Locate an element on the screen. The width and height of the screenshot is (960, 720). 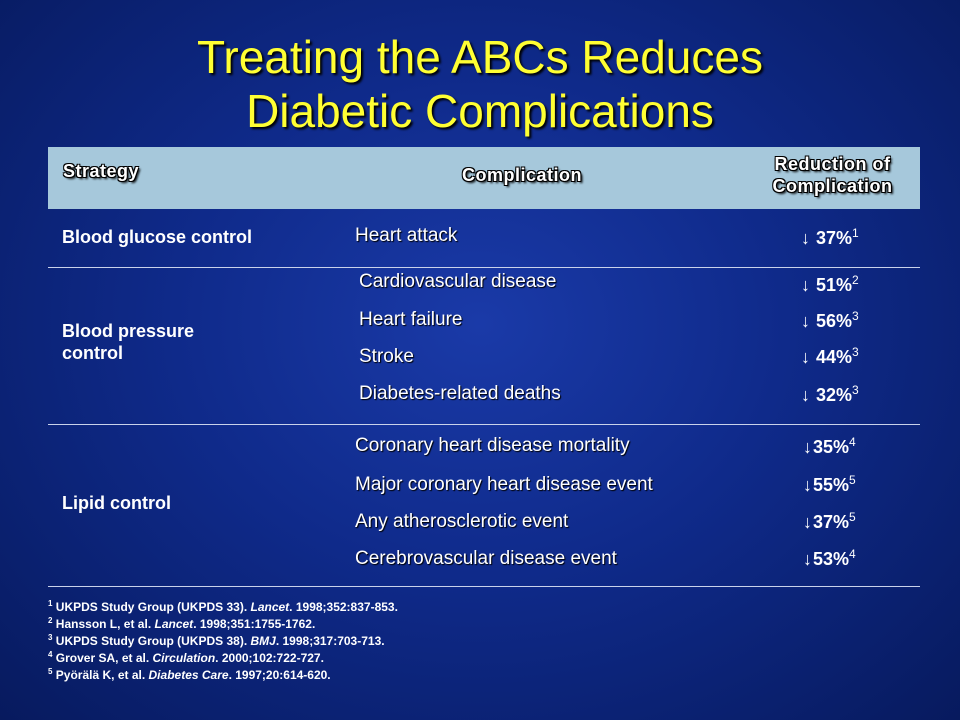
complication-label: Cerebrovascular disease event is located at coordinates (486, 558).